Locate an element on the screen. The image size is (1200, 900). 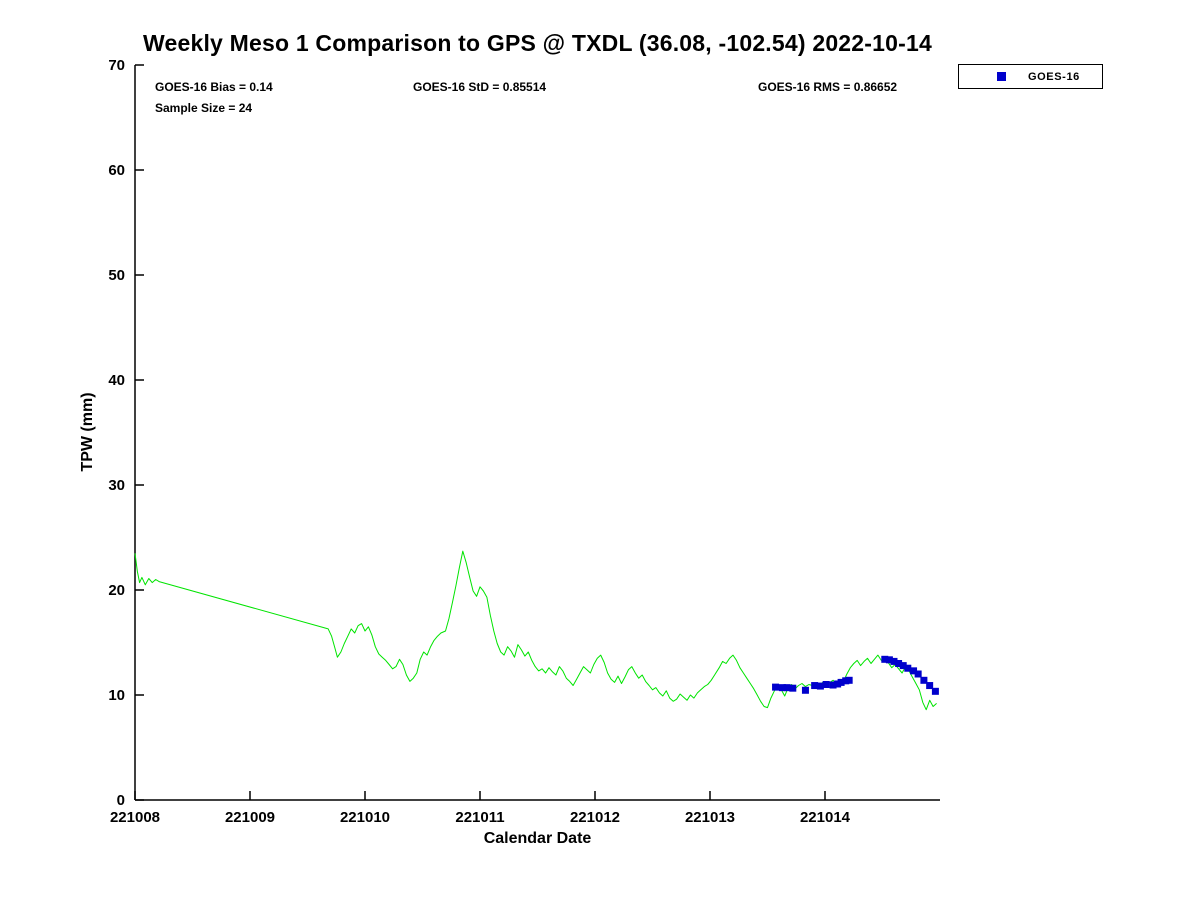
y-tick-label: 30 is located at coordinates (116, 485).